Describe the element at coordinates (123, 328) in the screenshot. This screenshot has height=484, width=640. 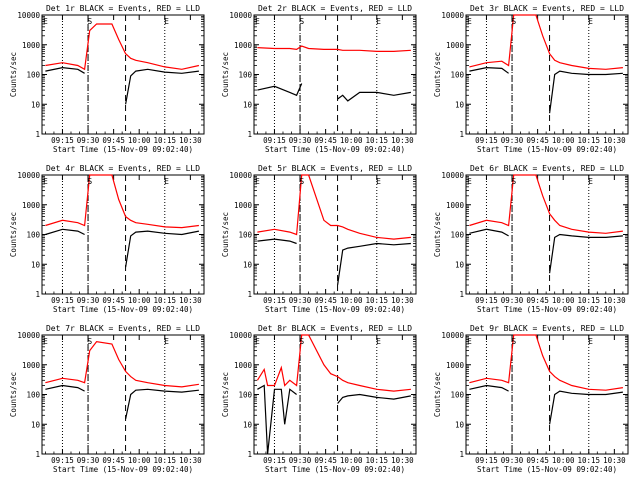
I see `chart-title: Det 7r BLACK = Events, RED = LLD` at that location.